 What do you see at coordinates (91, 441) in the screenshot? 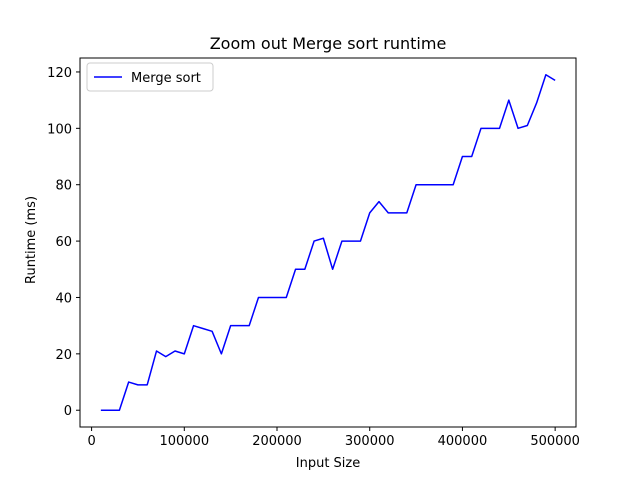
I see `x-tick-label: 0` at bounding box center [91, 441].